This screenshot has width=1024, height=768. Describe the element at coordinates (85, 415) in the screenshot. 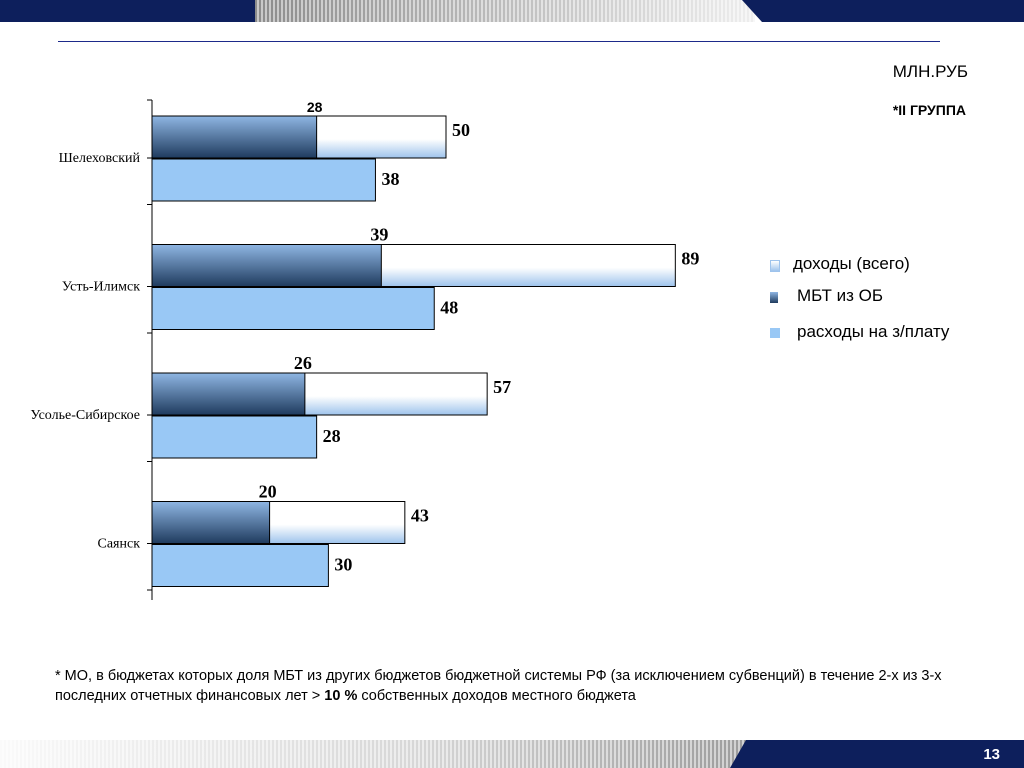

I see `category-label: Усолье-Сибирское` at that location.